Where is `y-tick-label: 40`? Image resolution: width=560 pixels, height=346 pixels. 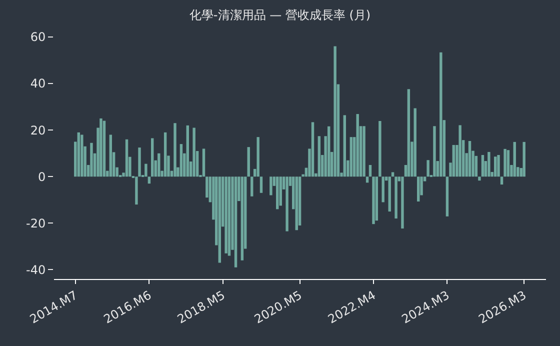 y-tick-label: 40 is located at coordinates (38, 83).